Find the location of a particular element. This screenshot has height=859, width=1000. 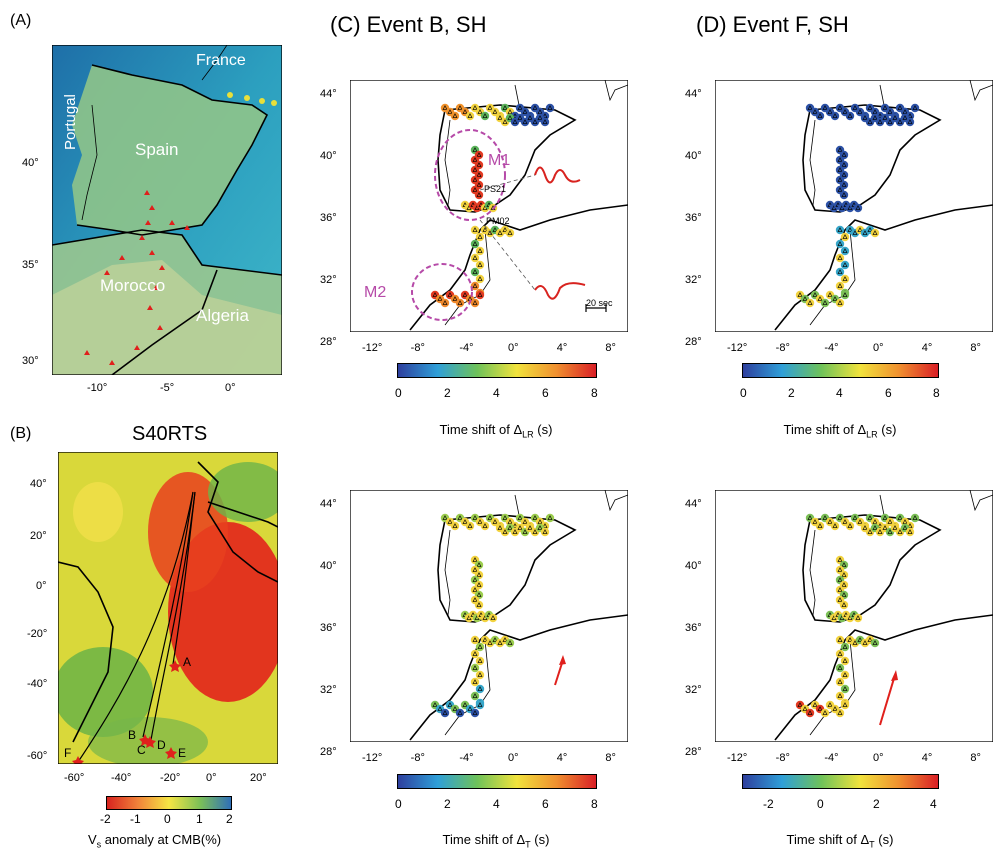

colorbar-tick: 6 is located at coordinates (545, 804).